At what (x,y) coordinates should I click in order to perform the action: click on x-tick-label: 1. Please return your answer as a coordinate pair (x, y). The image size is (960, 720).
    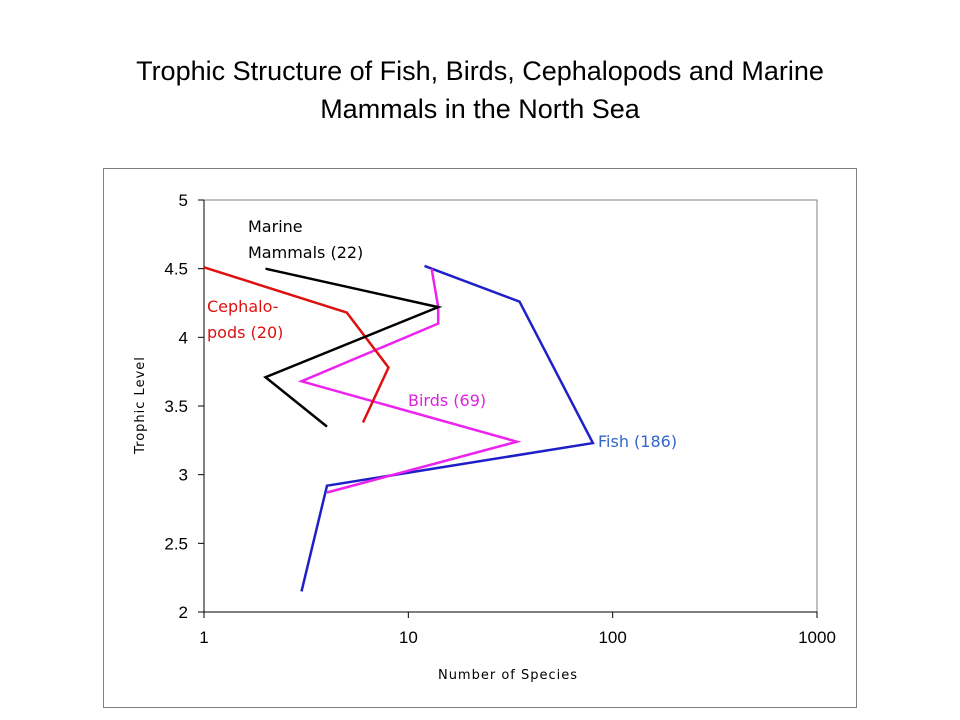
    Looking at the image, I should click on (203, 637).